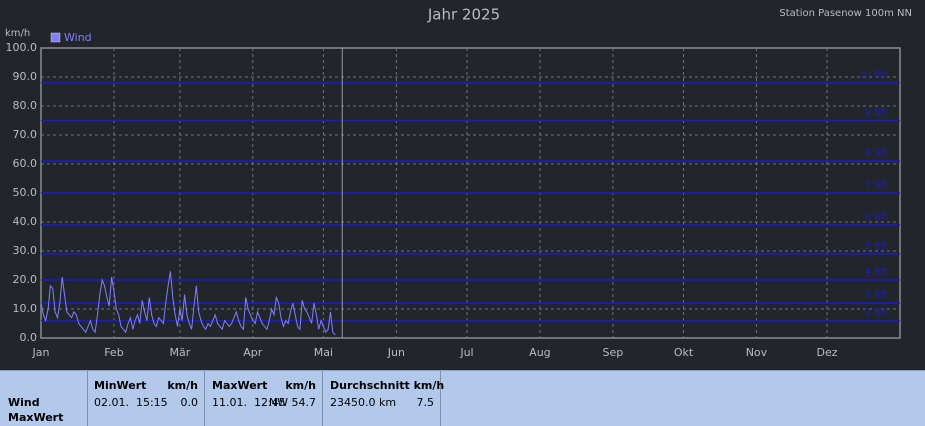  What do you see at coordinates (876, 295) in the screenshot?
I see `beaufort-label: 3 Bft` at bounding box center [876, 295].